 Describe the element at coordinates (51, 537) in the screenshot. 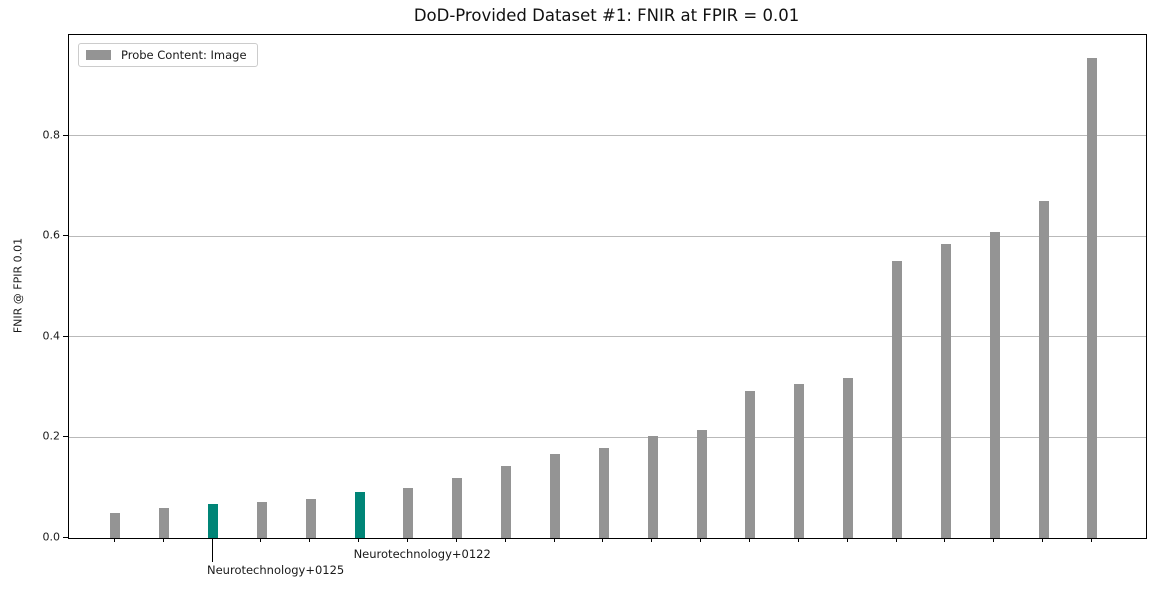

I see `y-tick-label: 0.0` at that location.